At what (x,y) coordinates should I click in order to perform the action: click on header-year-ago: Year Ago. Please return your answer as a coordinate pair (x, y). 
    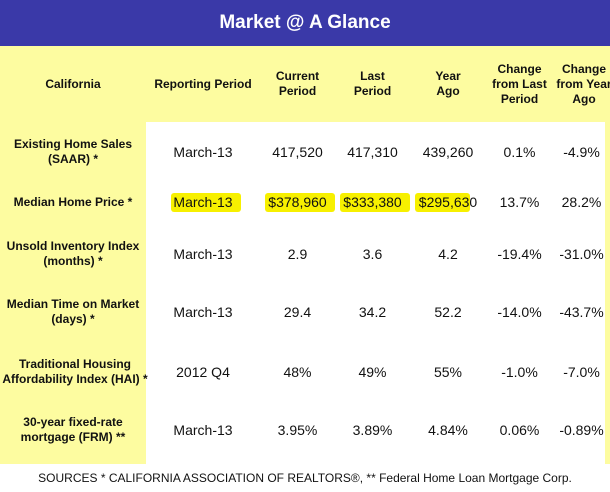
    Looking at the image, I should click on (448, 83).